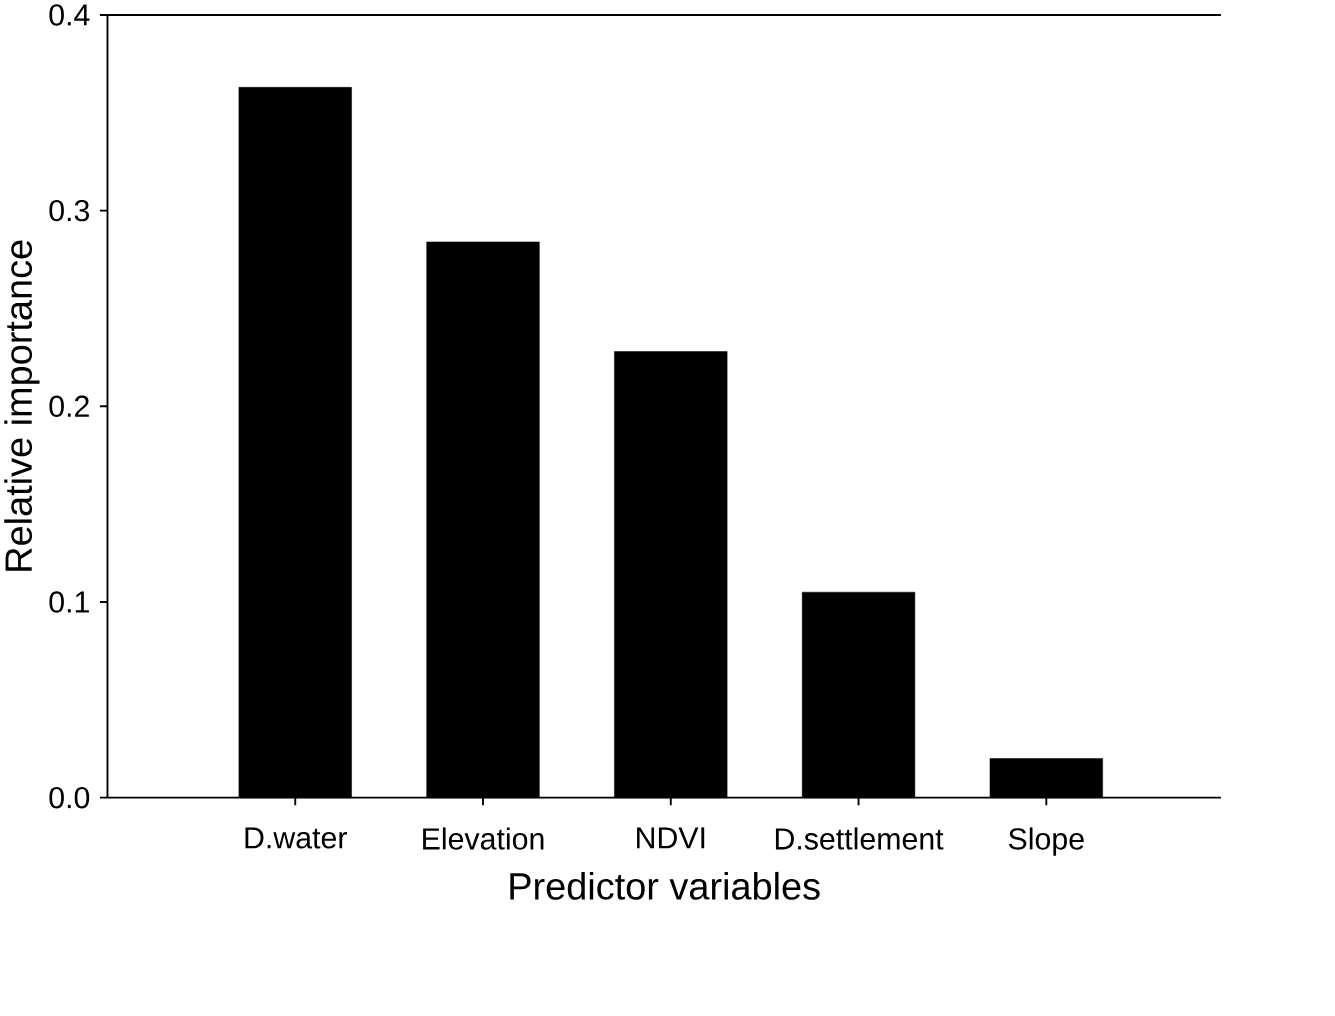  What do you see at coordinates (69, 602) in the screenshot?
I see `y-tick-label: 0.1` at bounding box center [69, 602].